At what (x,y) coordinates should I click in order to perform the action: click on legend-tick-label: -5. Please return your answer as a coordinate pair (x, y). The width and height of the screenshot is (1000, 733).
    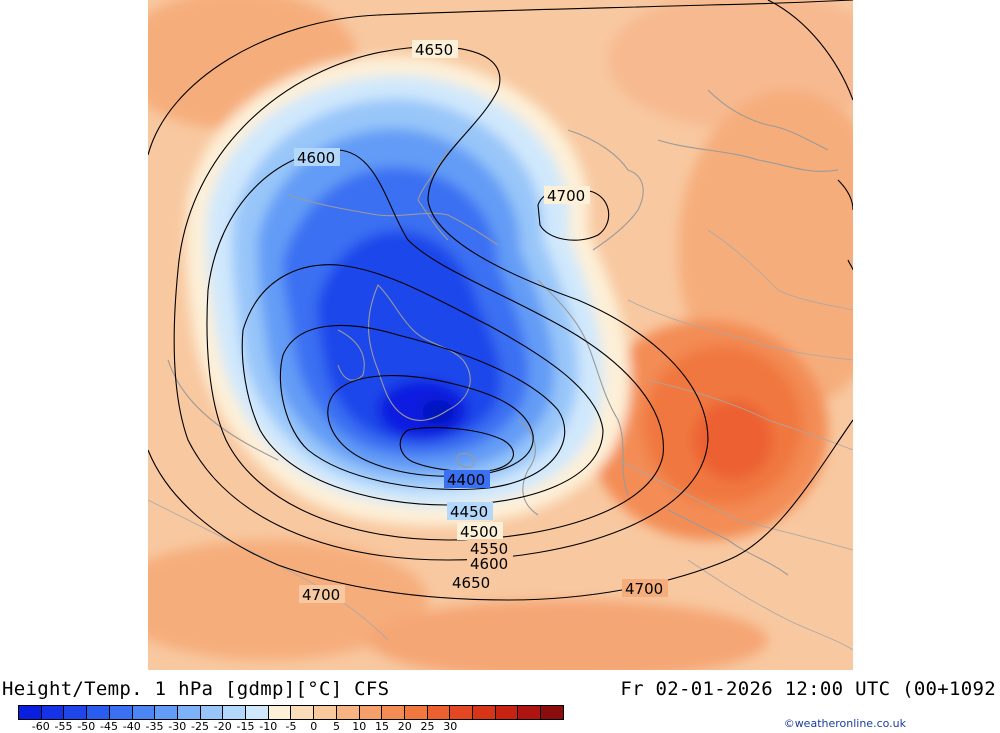
    Looking at the image, I should click on (291, 726).